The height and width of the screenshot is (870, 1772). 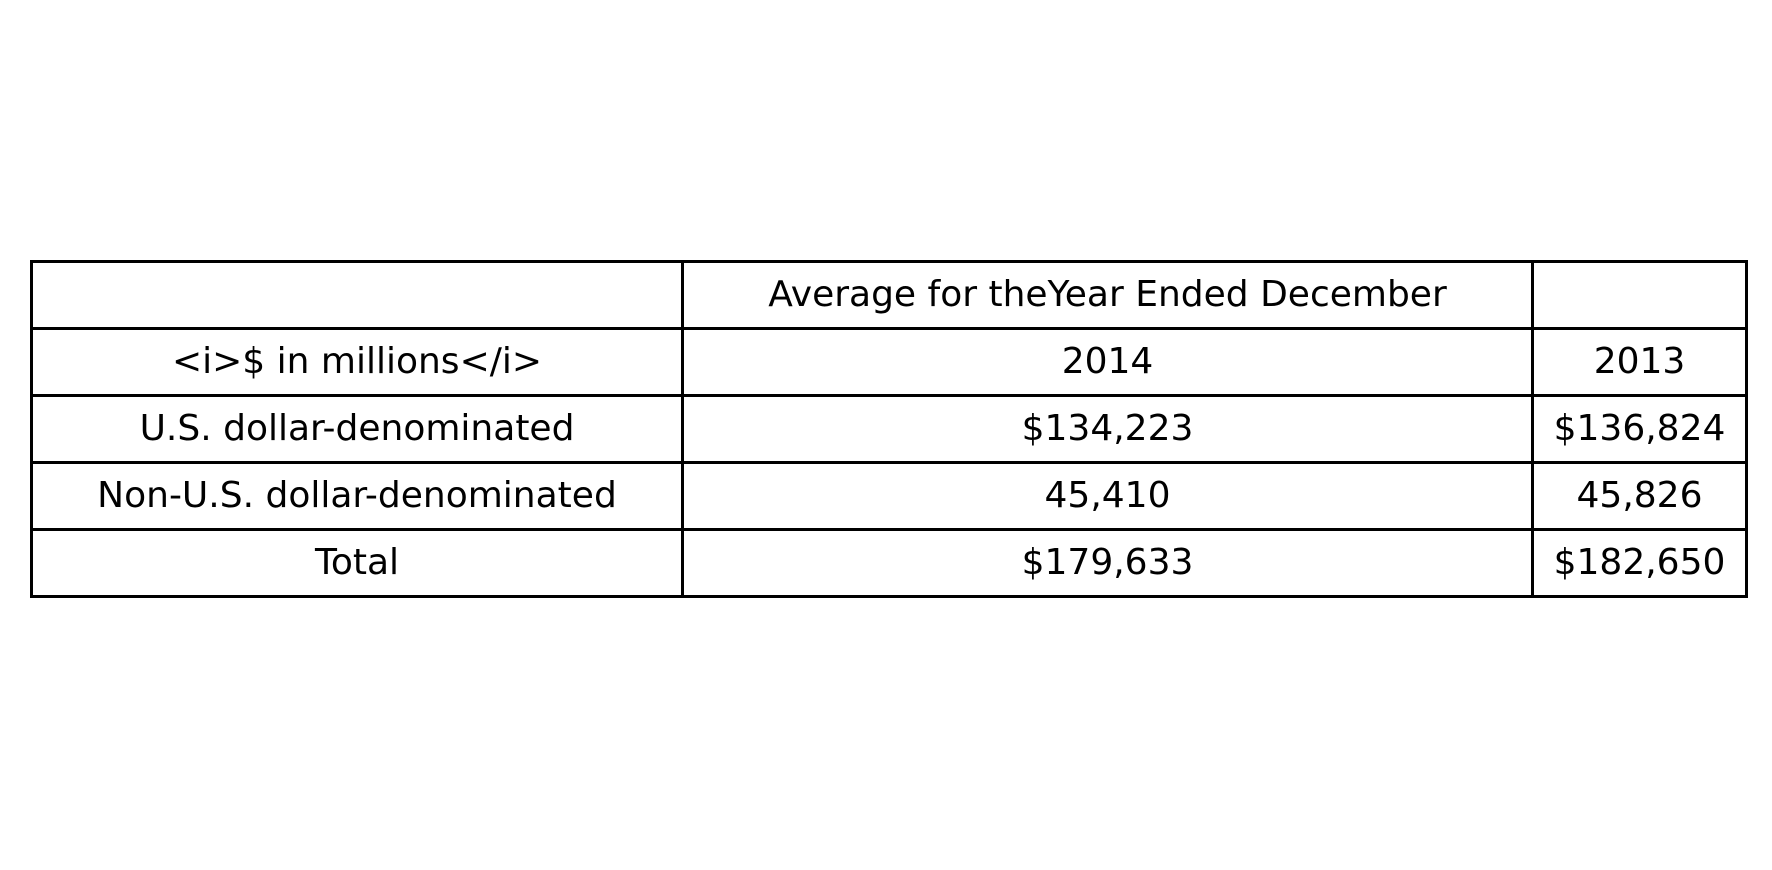 What do you see at coordinates (1107, 362) in the screenshot?
I see `column-header-2014: 2014` at bounding box center [1107, 362].